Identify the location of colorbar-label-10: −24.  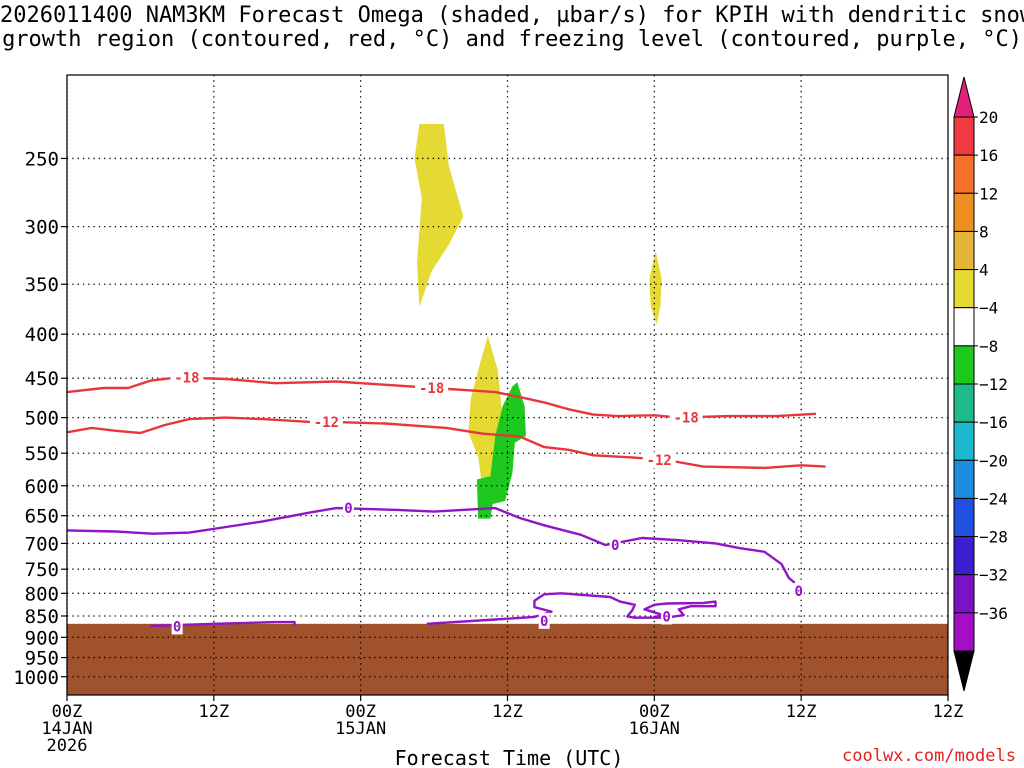
(993, 498).